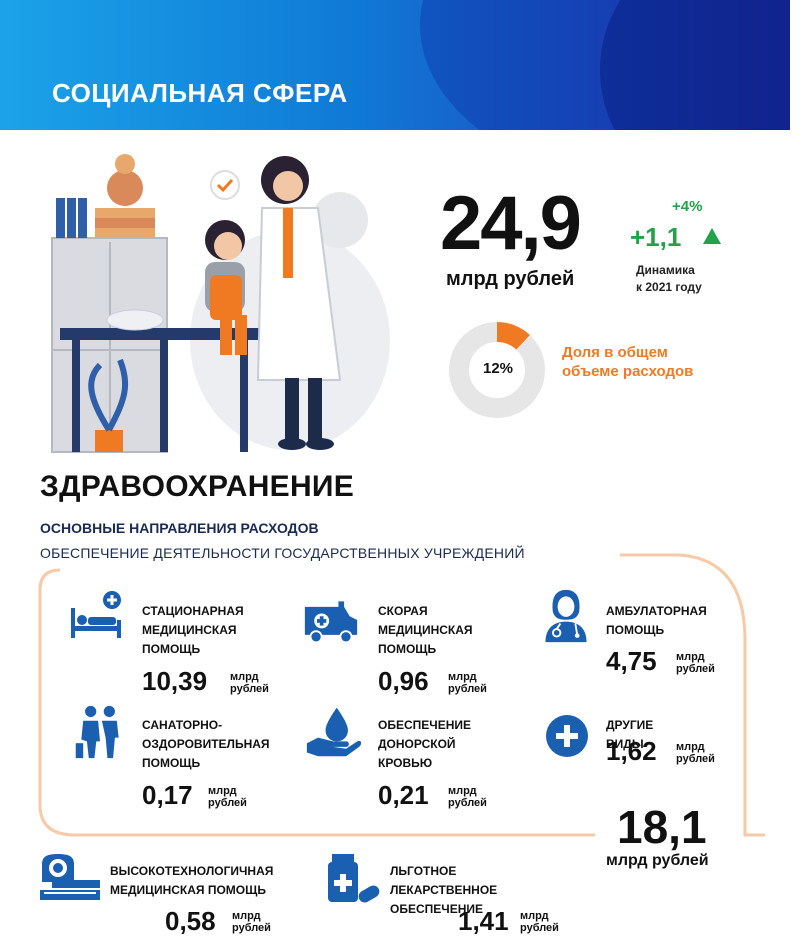 Image resolution: width=800 pixels, height=941 pixels. Describe the element at coordinates (444, 880) in the screenshot. I see `label-line: ЛЬГОТНОЕ ЛЕКАРСТВЕННОЕ` at that location.